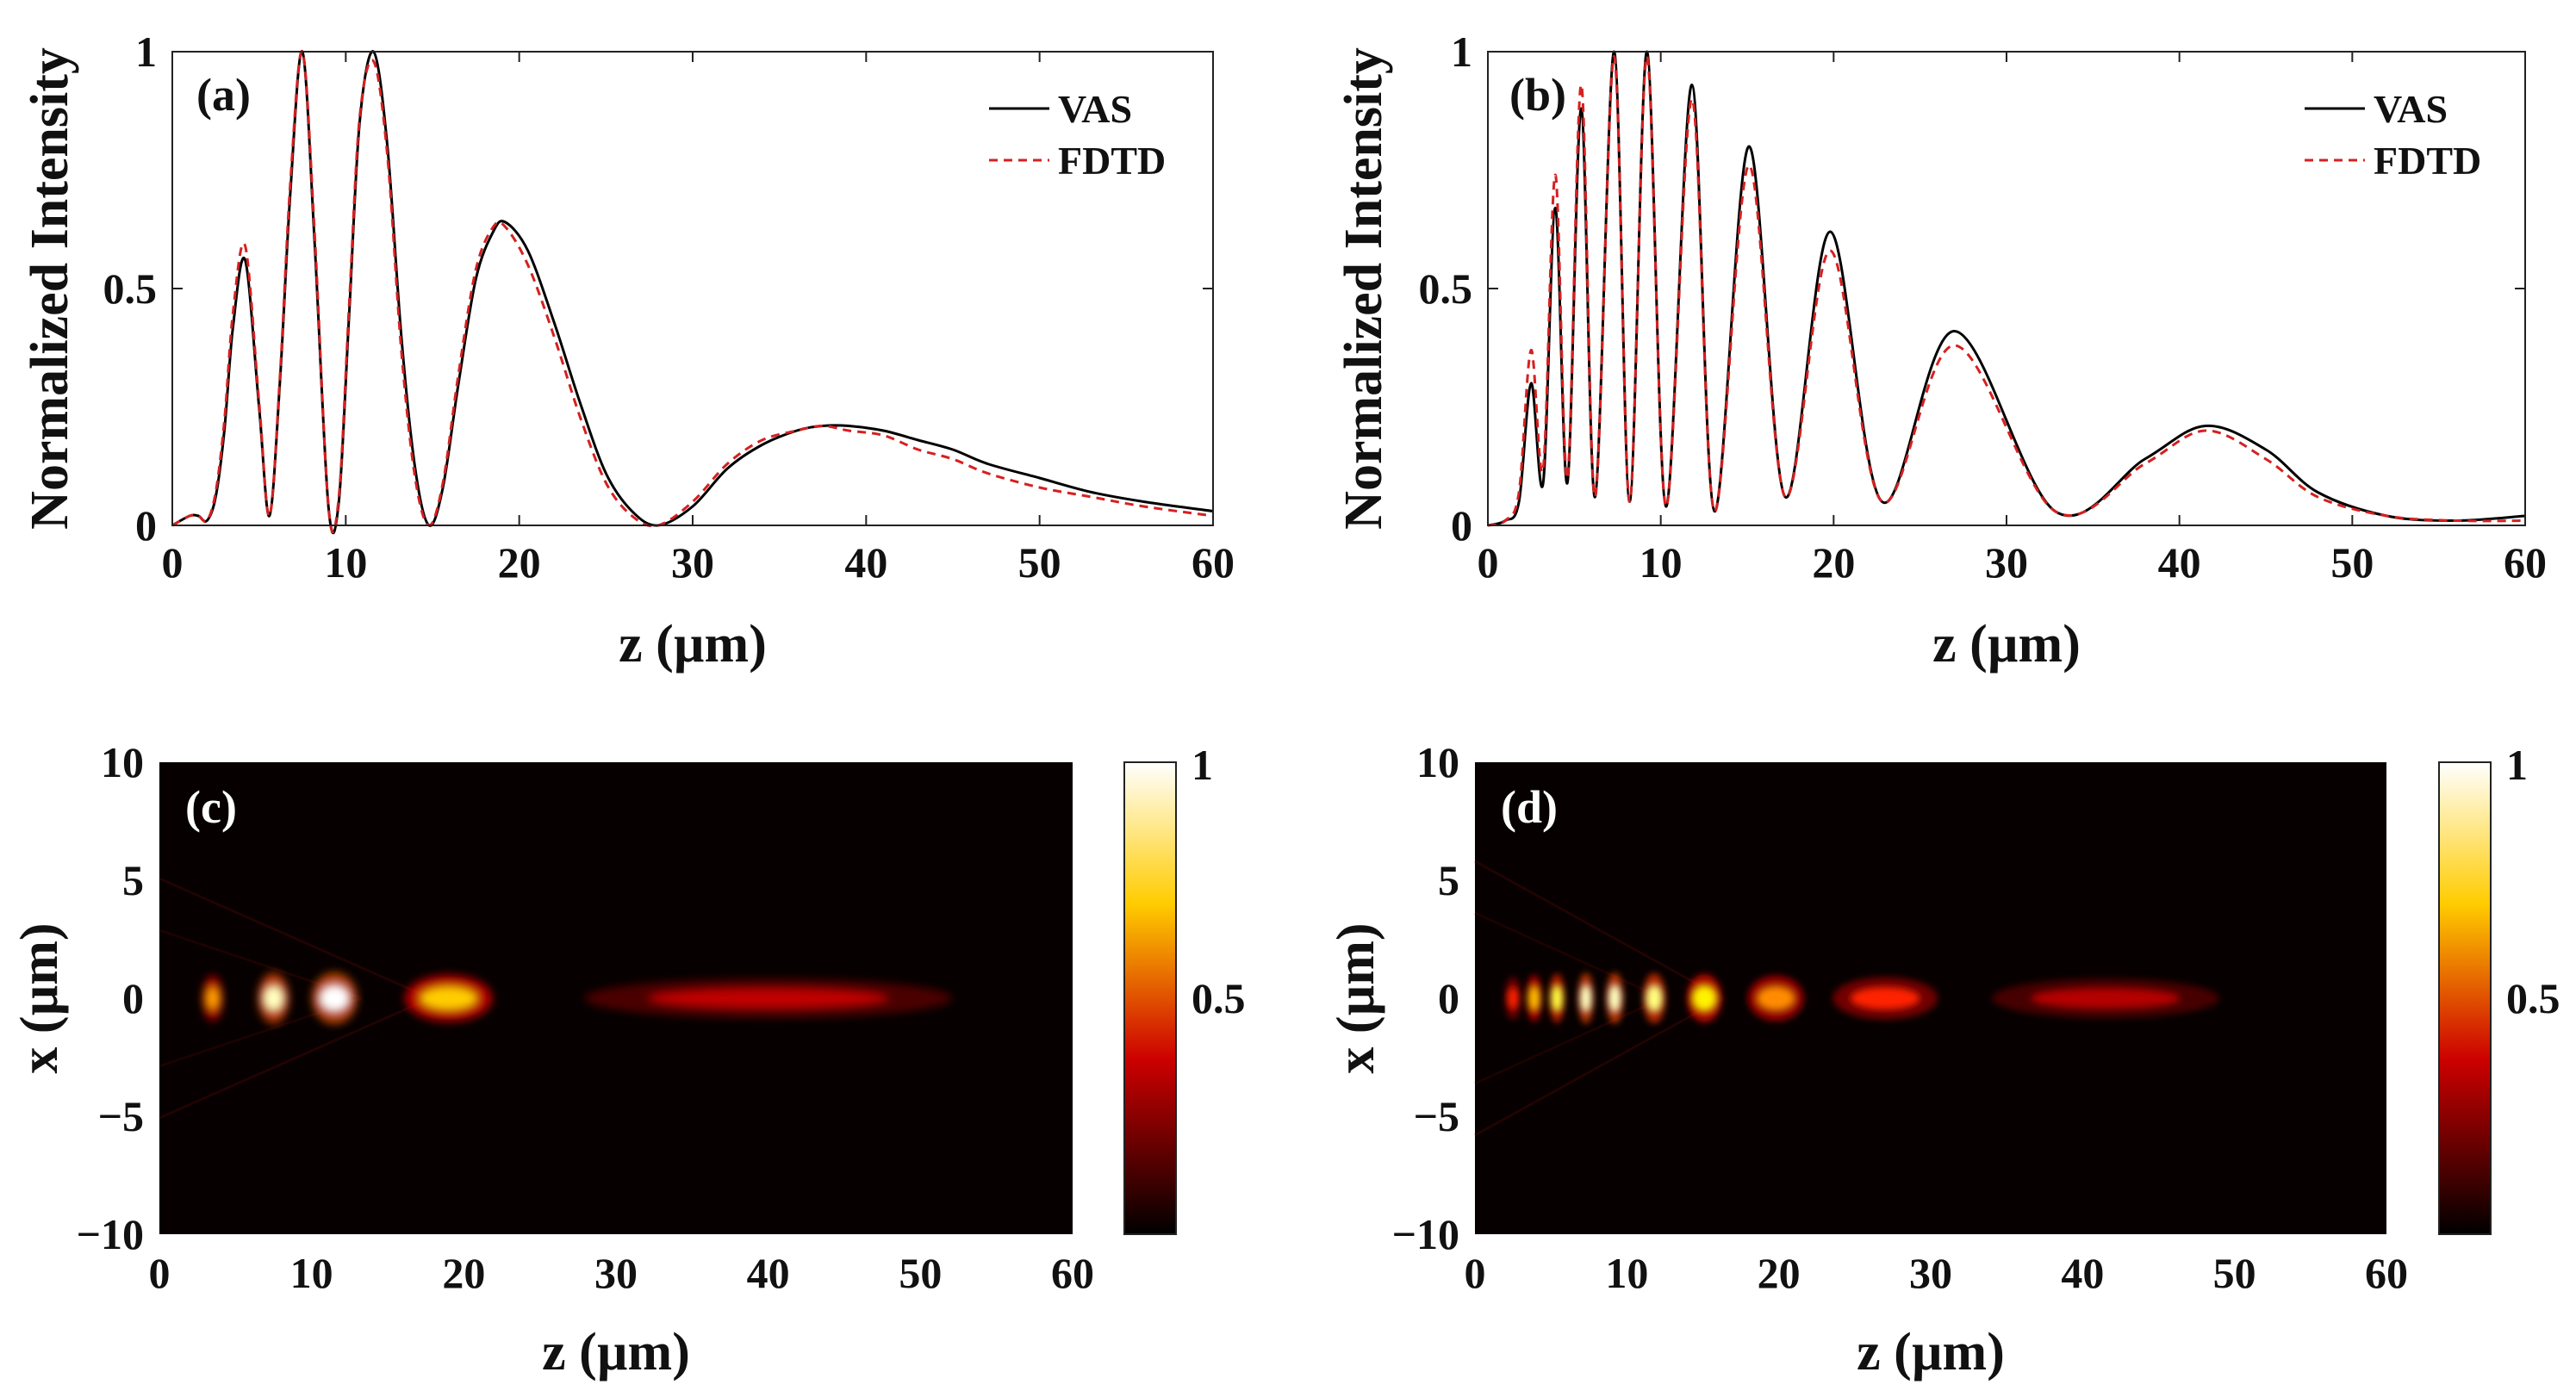 The width and height of the screenshot is (2576, 1397). What do you see at coordinates (2007, 644) in the screenshot?
I see `panel-b-xlabel: z (µm)` at bounding box center [2007, 644].